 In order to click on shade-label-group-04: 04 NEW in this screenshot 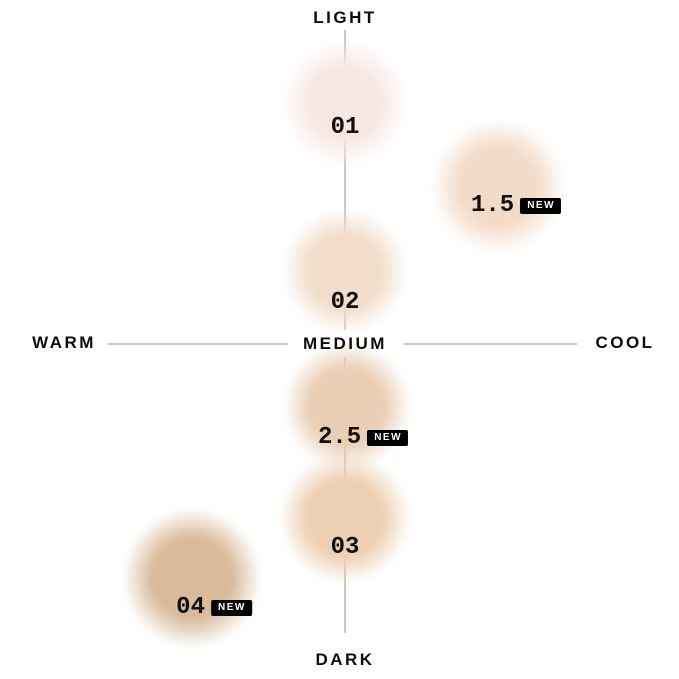, I will do `click(214, 608)`.